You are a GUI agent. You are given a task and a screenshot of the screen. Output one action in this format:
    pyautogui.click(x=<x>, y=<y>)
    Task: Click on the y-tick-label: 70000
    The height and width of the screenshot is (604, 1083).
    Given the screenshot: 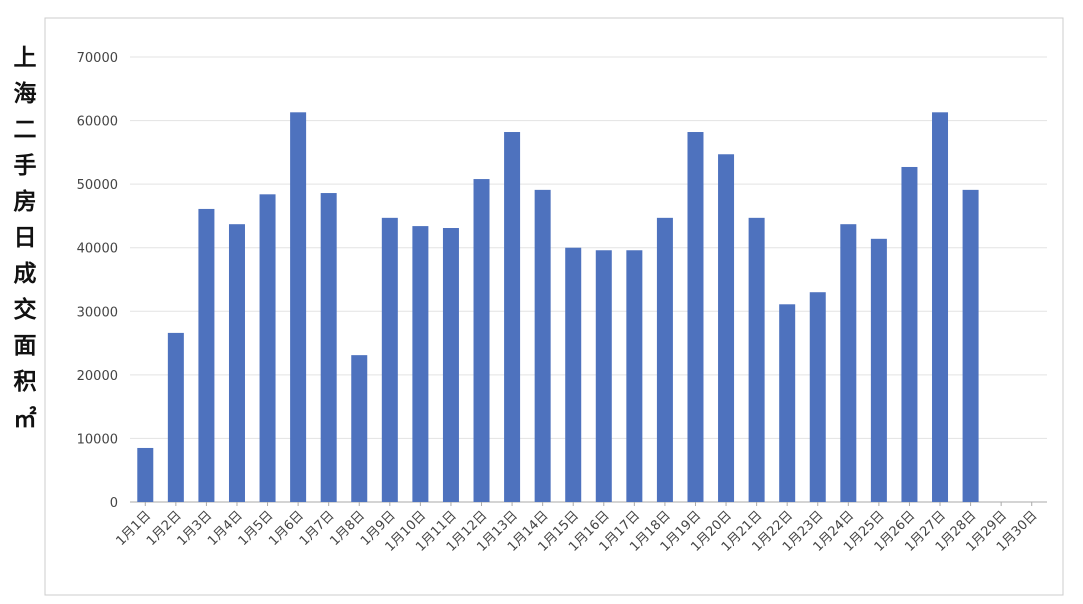 What is the action you would take?
    pyautogui.click(x=97, y=58)
    